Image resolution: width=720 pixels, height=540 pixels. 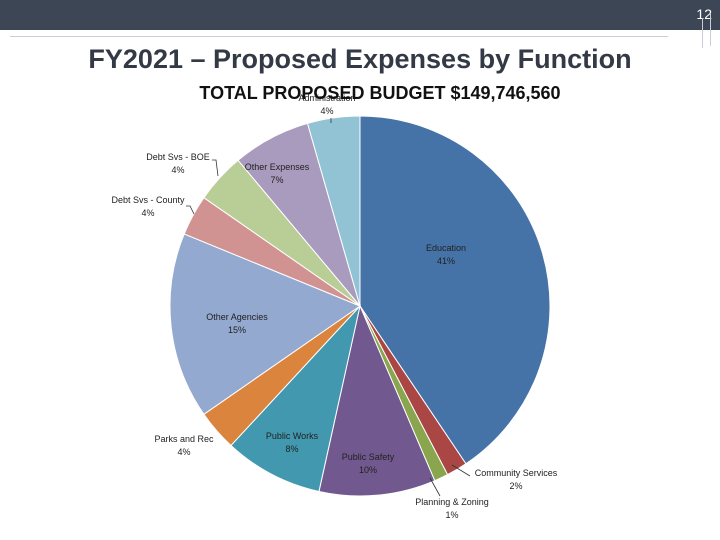 What do you see at coordinates (295, 398) in the screenshot?
I see `pie-slice-public-works` at bounding box center [295, 398].